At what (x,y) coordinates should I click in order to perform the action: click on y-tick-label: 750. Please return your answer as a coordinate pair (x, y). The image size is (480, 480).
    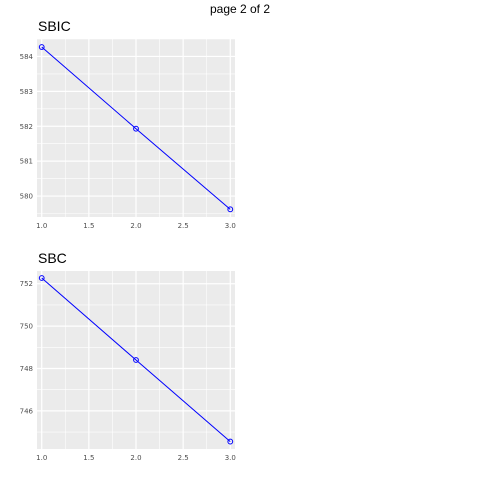
    Looking at the image, I should click on (26, 327).